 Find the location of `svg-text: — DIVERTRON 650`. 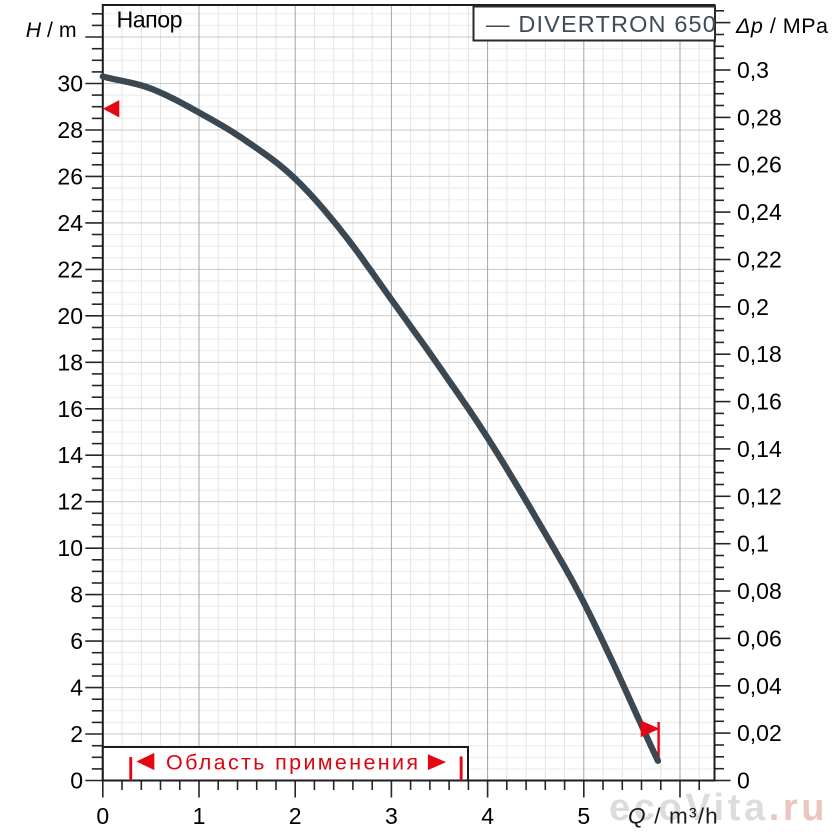

svg-text: — DIVERTRON 650 is located at coordinates (601, 24).